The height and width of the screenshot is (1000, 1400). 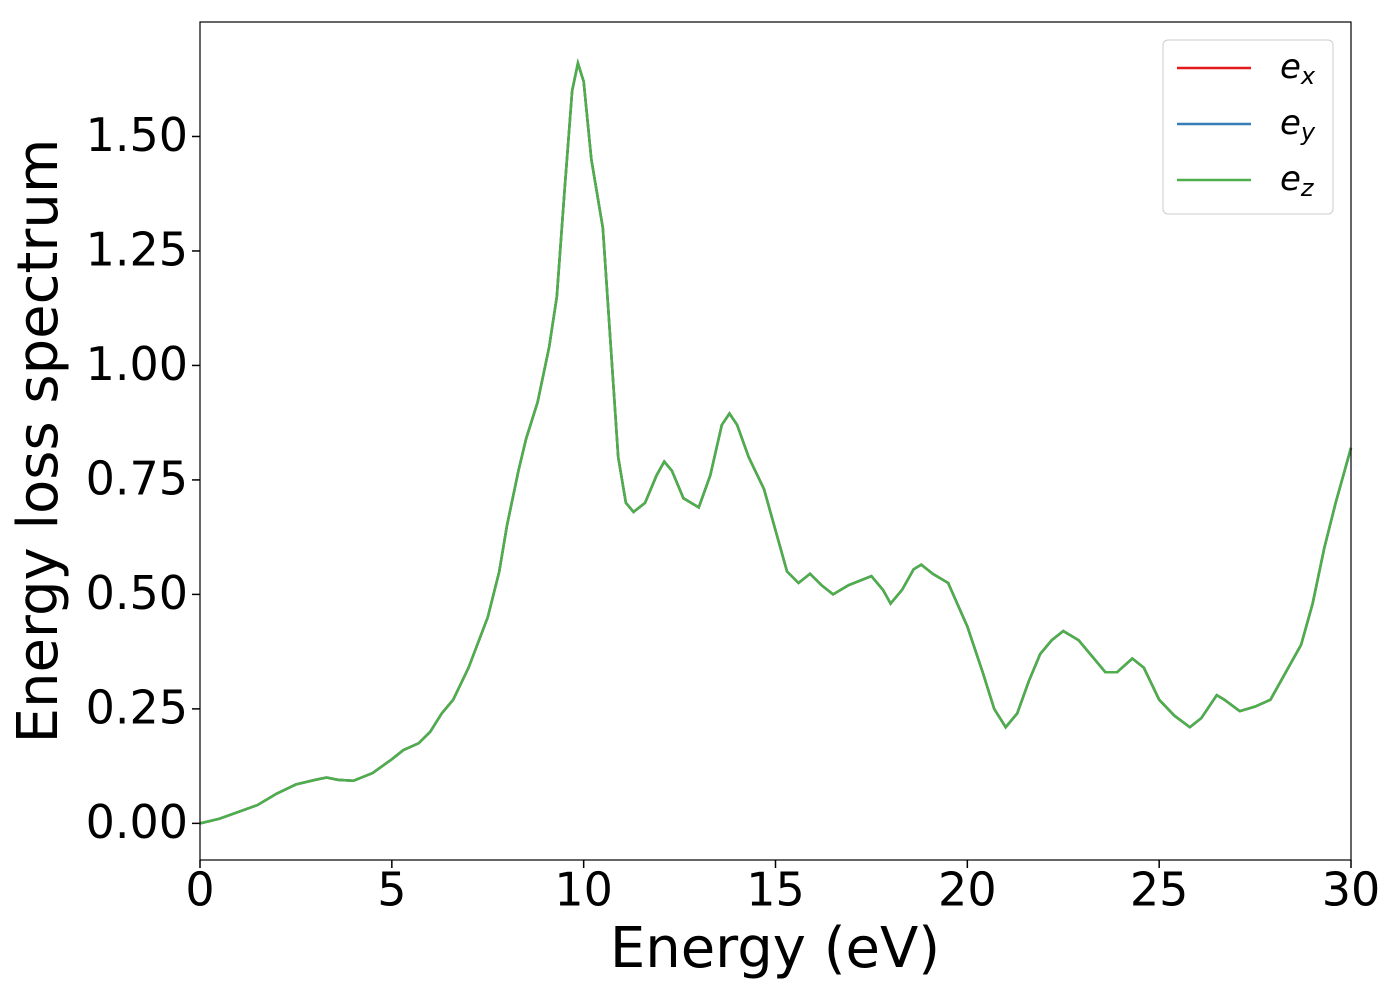 I want to click on y-tick-label: 0.75, so click(x=137, y=478).